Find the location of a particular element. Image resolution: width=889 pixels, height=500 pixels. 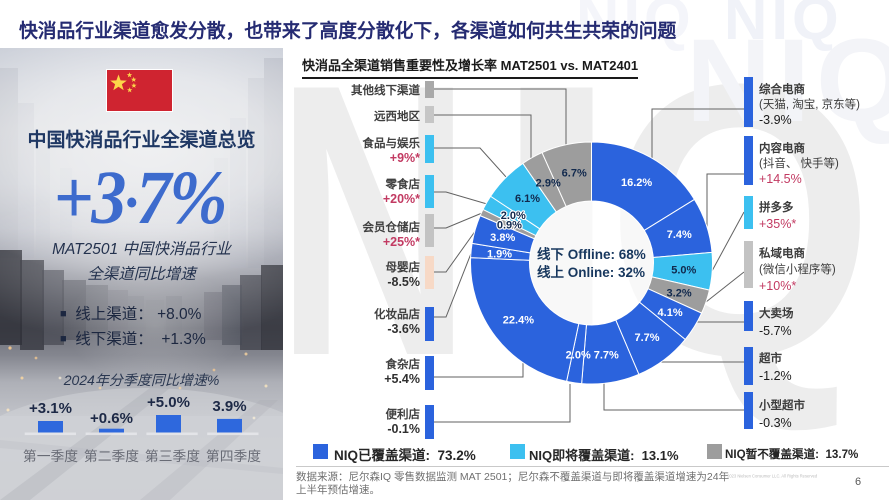

svg-text: 6.1% is located at coordinates (527, 199).